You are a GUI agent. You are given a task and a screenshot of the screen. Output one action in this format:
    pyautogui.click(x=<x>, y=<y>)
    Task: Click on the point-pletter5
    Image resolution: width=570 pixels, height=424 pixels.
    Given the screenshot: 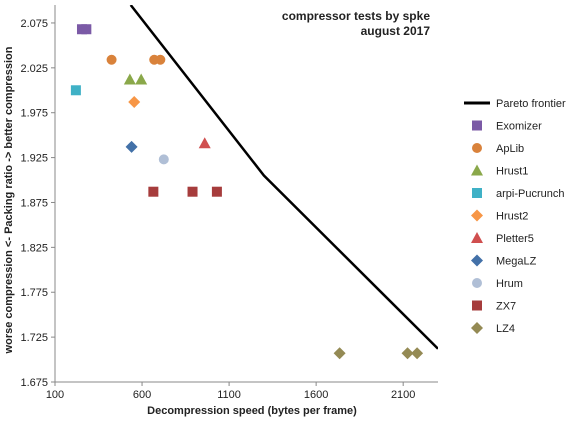 What is the action you would take?
    pyautogui.click(x=204, y=143)
    